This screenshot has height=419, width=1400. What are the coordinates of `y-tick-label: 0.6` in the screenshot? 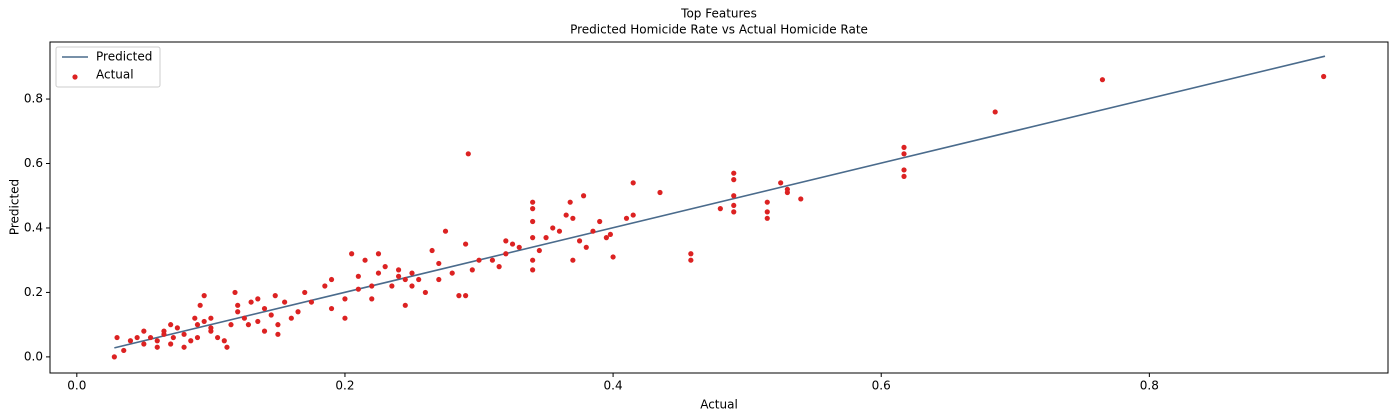 It's located at (33, 163).